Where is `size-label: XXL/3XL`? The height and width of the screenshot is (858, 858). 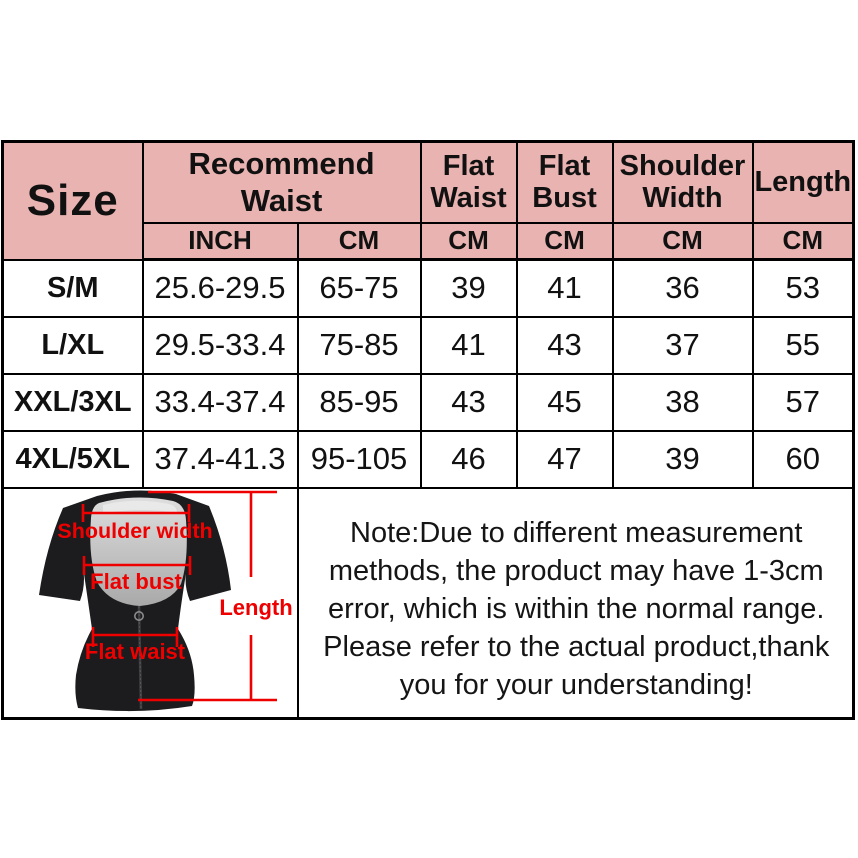 size-label: XXL/3XL is located at coordinates (72, 402).